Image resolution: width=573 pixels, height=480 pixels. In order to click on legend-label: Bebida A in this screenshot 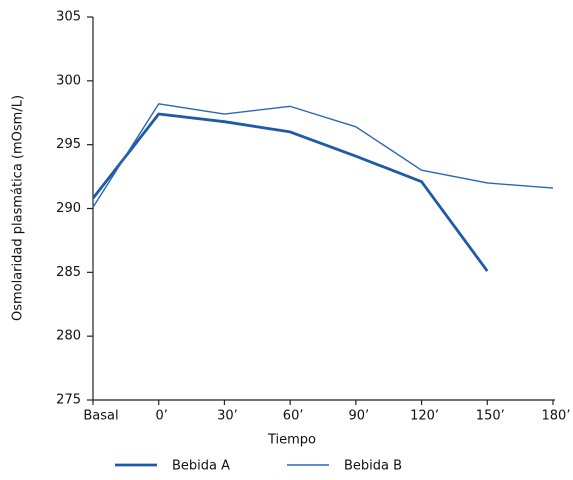, I will do `click(201, 466)`.